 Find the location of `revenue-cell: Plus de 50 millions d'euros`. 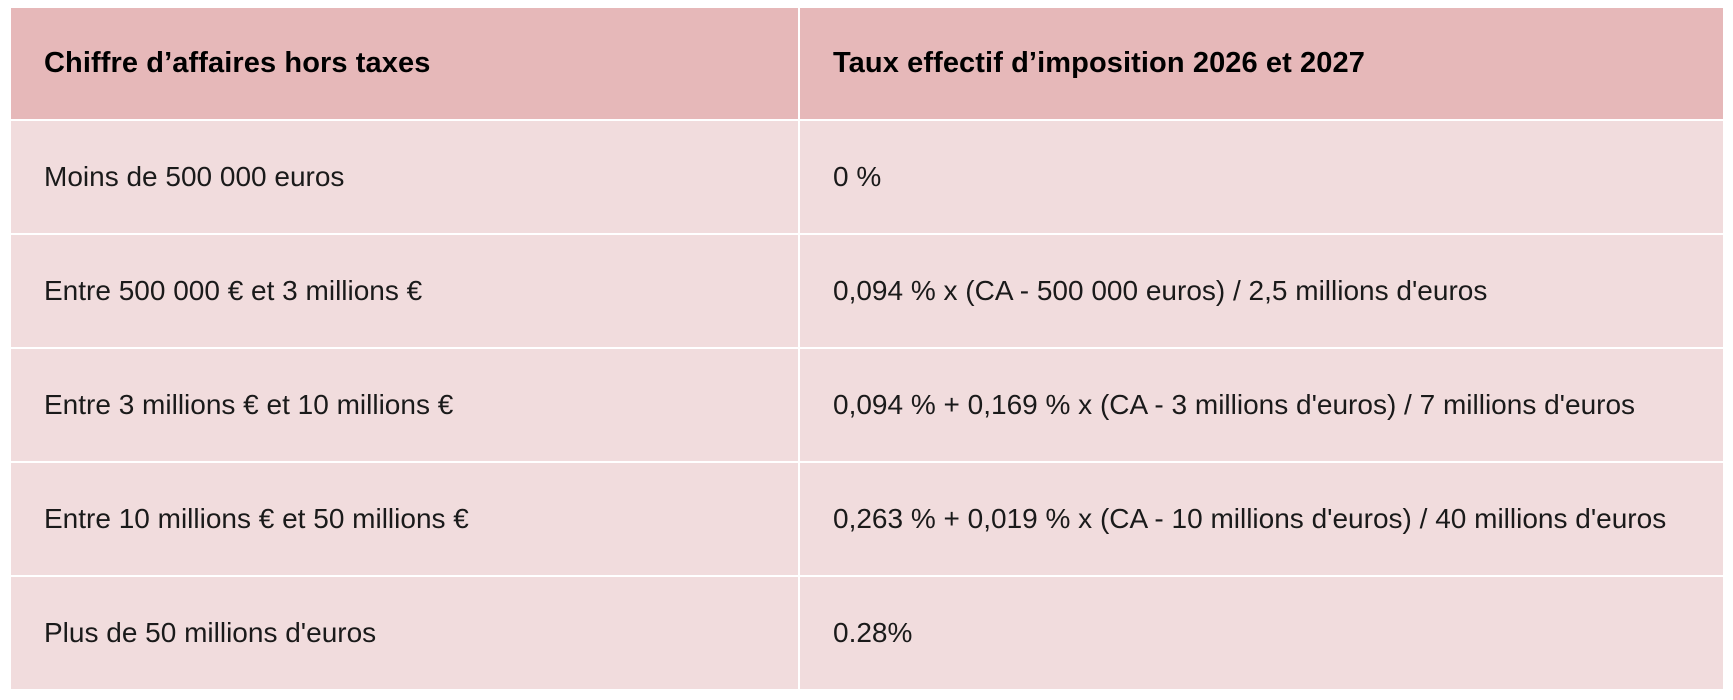

revenue-cell: Plus de 50 millions d'euros is located at coordinates (405, 633).